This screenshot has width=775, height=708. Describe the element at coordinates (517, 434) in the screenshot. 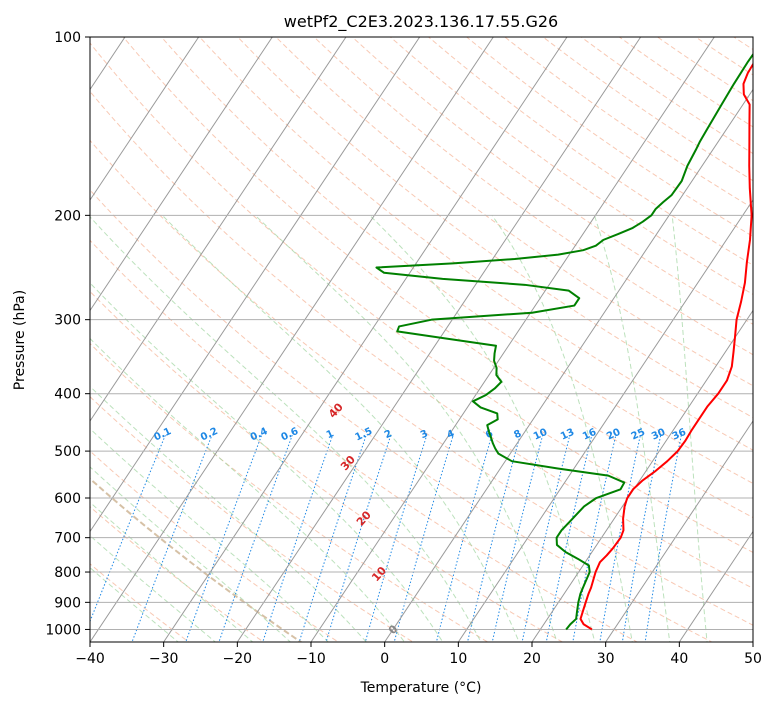

I see `mixing-ratio-label: 8` at that location.